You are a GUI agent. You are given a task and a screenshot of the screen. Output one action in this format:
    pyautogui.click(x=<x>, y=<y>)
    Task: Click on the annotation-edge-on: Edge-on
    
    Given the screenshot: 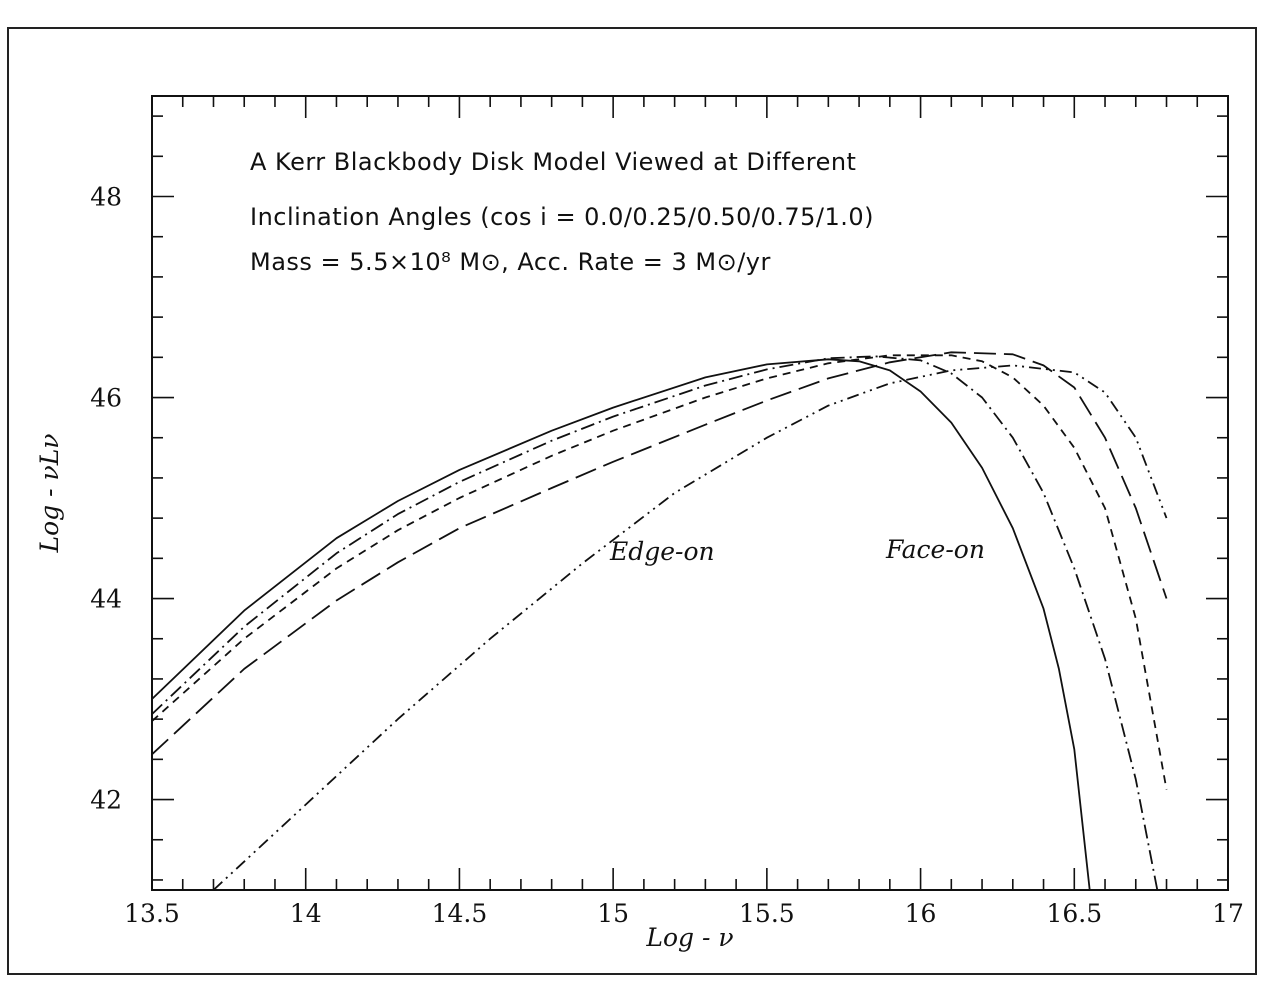 What is the action you would take?
    pyautogui.click(x=662, y=551)
    